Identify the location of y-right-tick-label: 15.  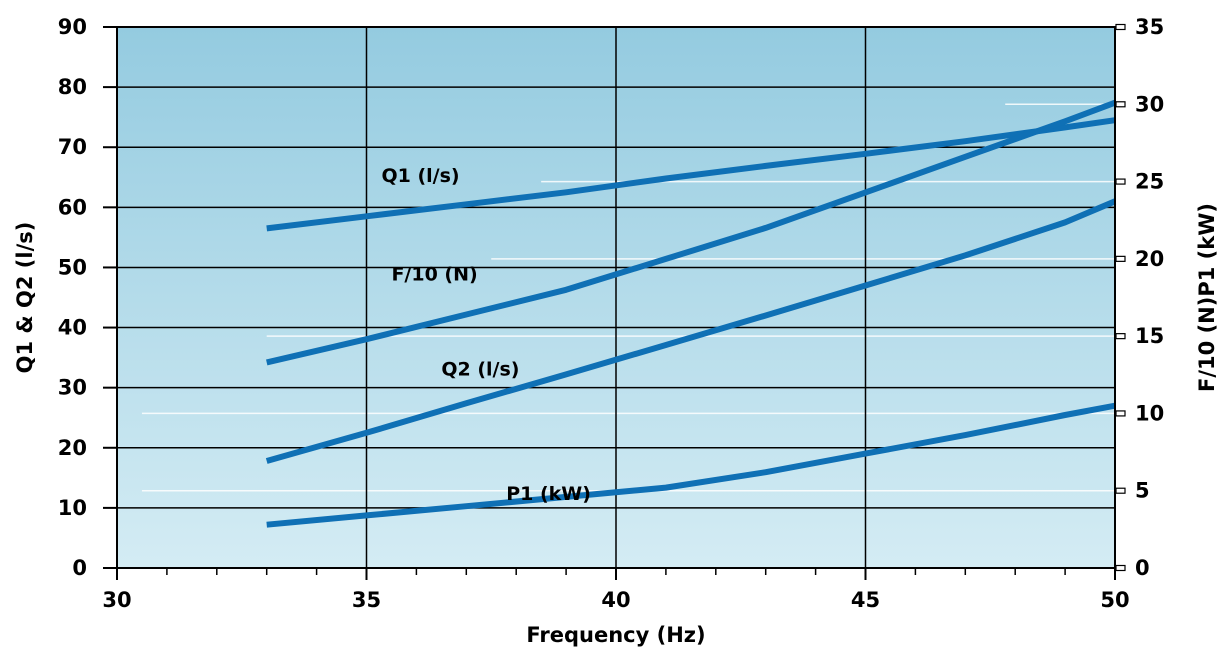
(1149, 336).